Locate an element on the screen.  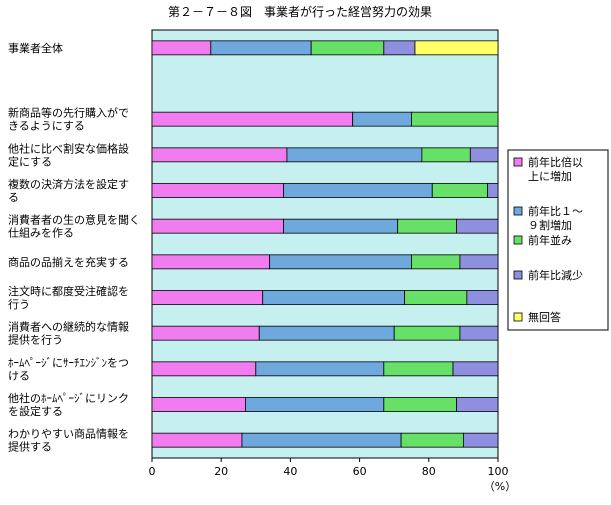
category-label-2: 新商品等の先行購入ができるようにする is located at coordinates (68, 119).